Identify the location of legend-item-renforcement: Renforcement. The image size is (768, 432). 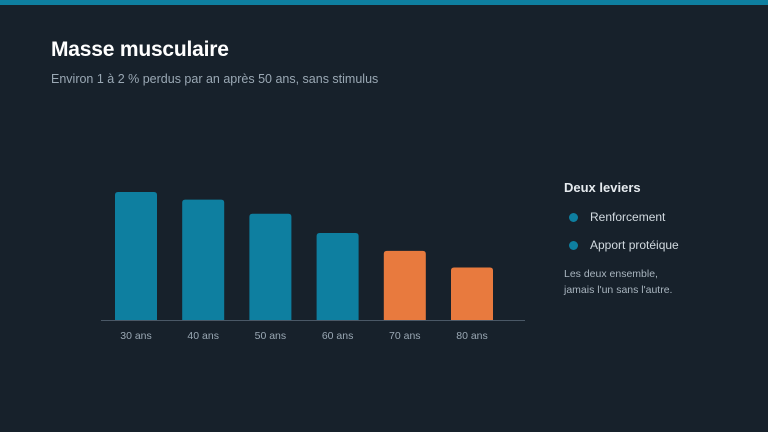
(659, 217).